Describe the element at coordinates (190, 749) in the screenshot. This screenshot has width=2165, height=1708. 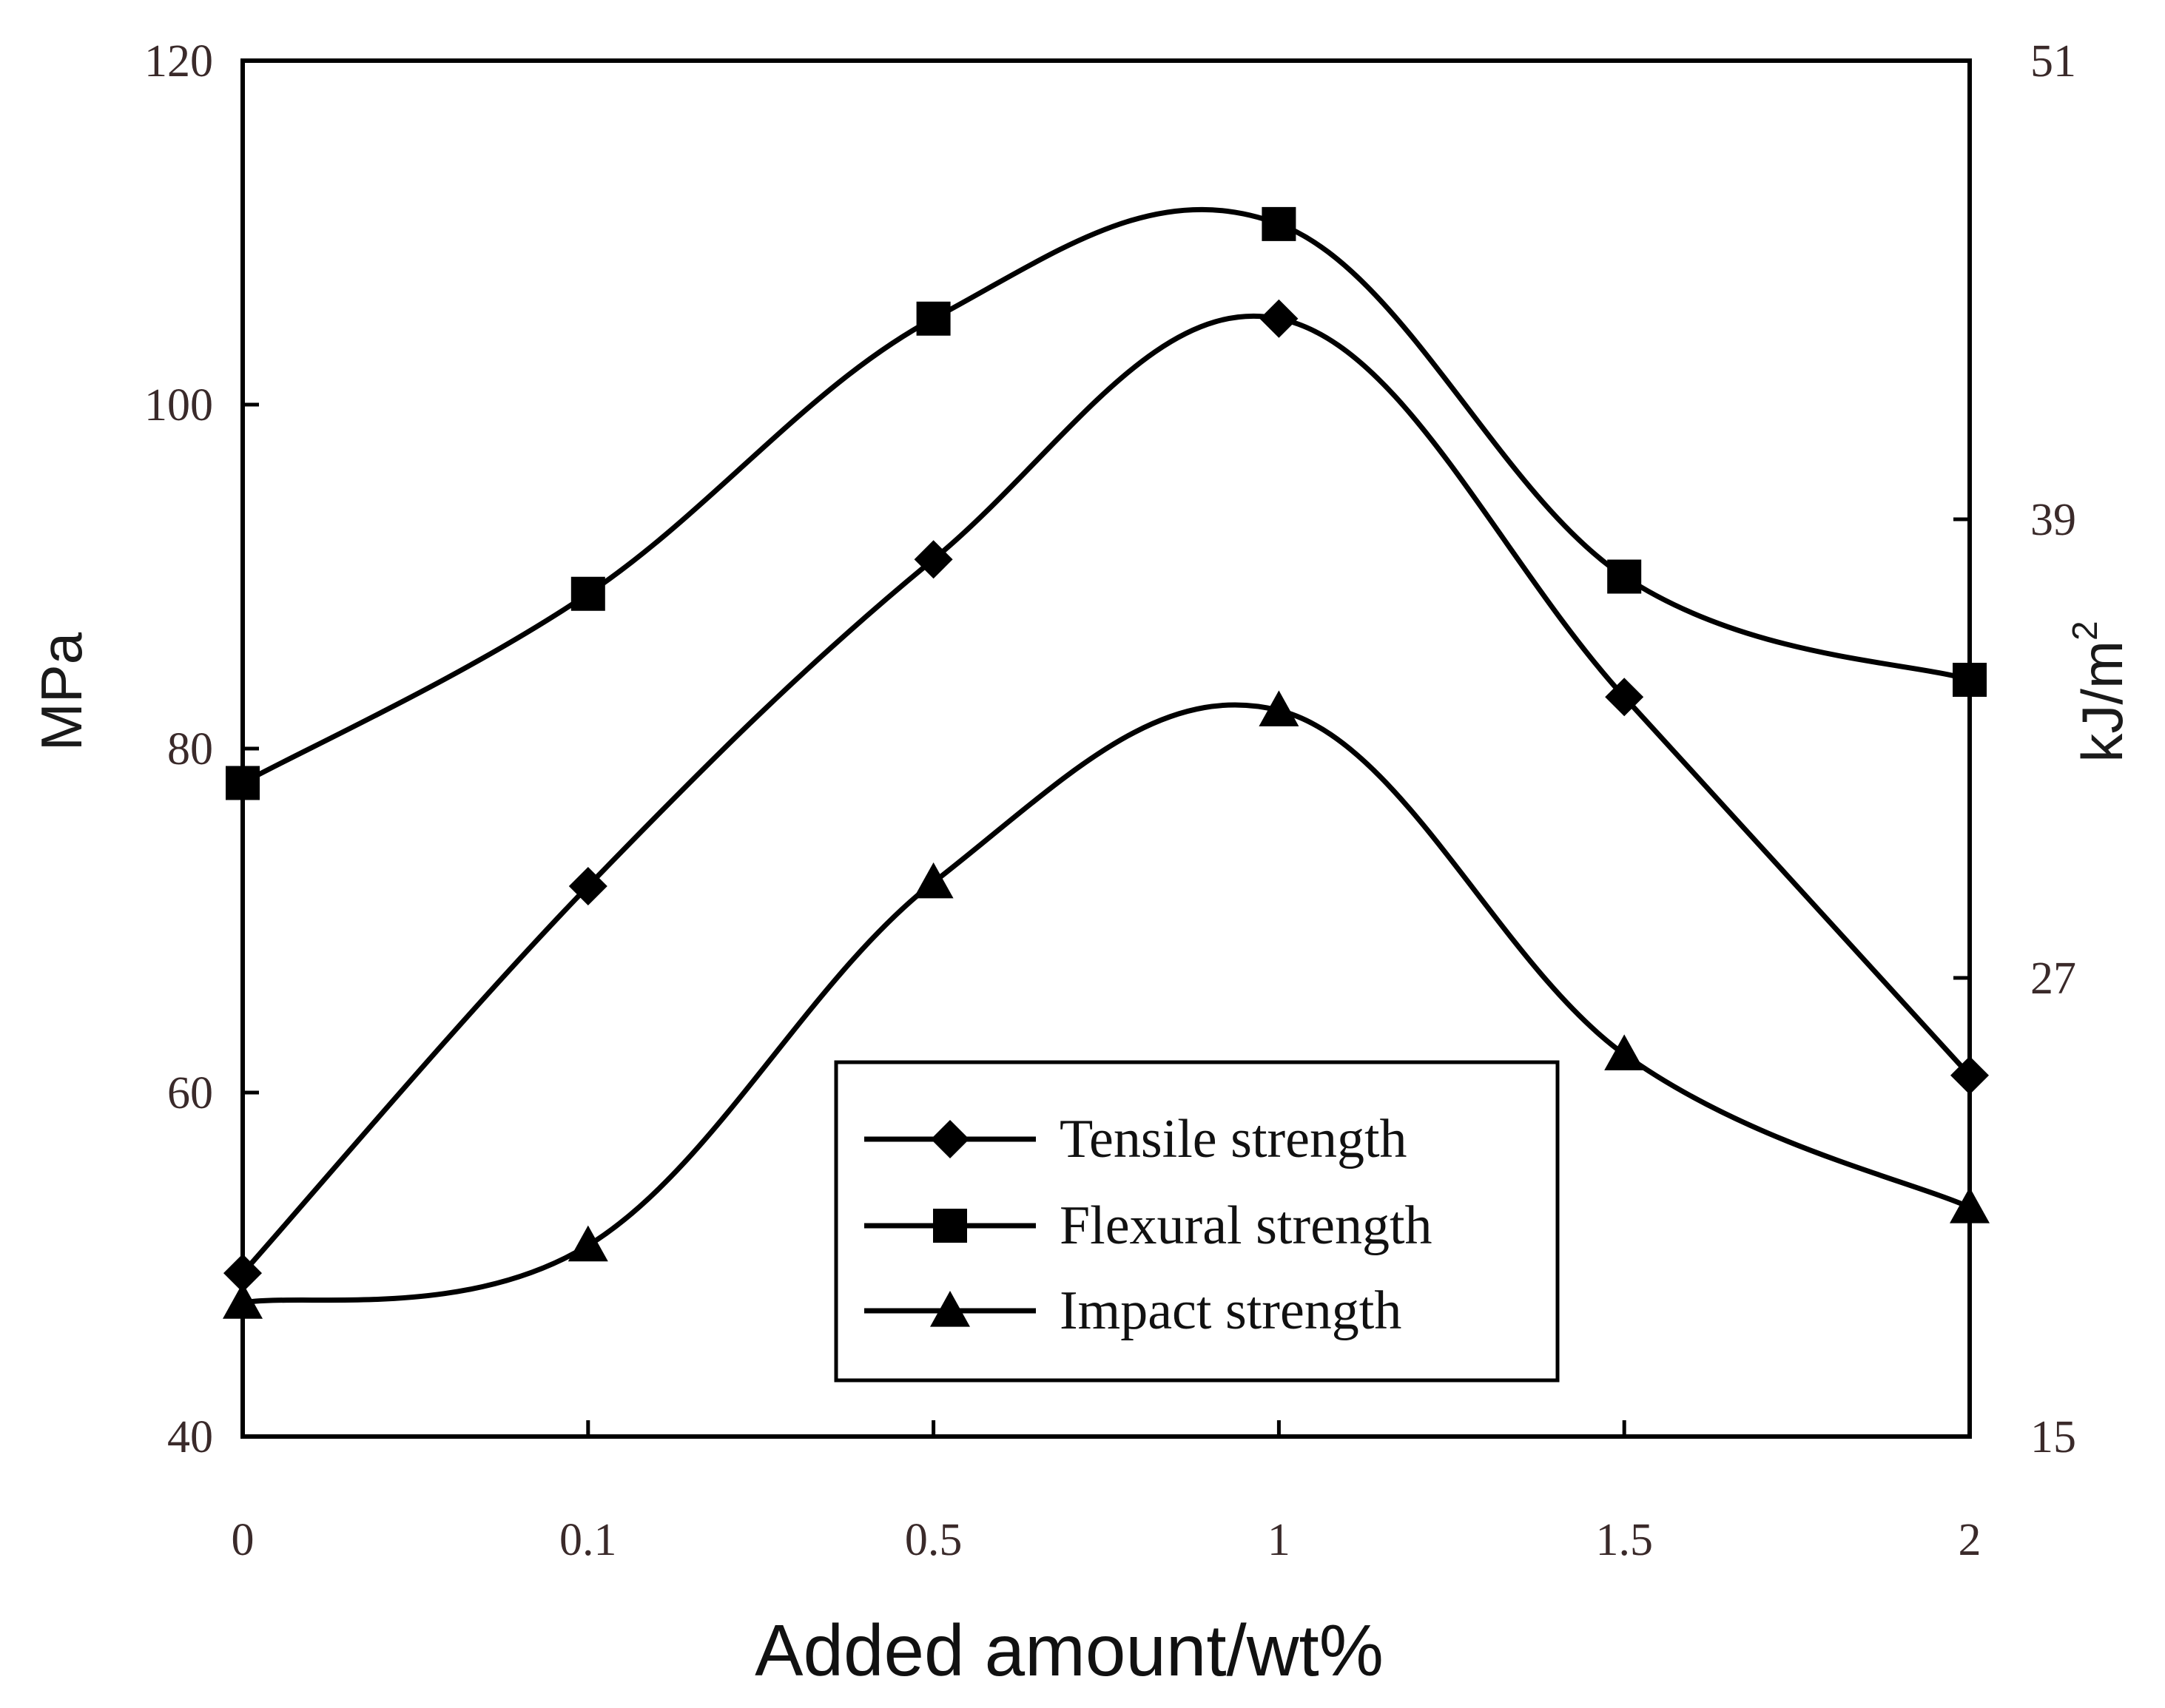
I see `left-tick-label: 80` at that location.